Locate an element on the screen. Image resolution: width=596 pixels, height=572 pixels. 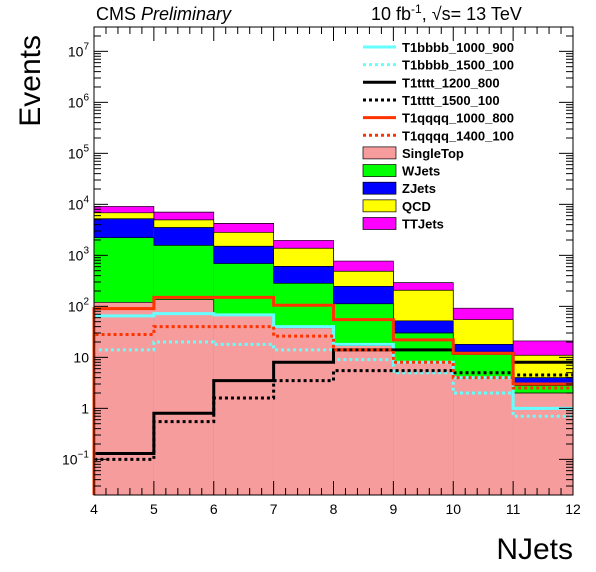
legend-label: WJets is located at coordinates (421, 171).